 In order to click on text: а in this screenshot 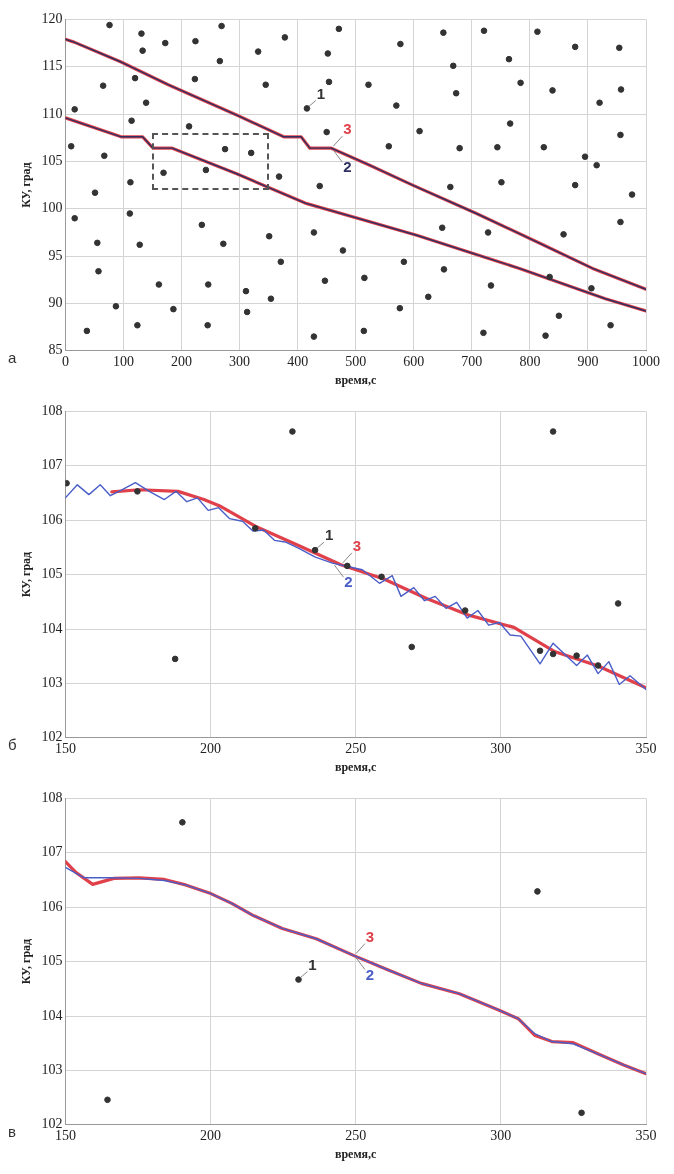, I will do `click(12, 357)`.